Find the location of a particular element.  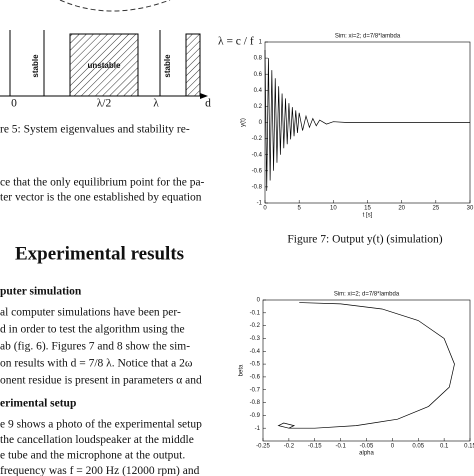

y-axis-label: beta is located at coordinates (242, 370).